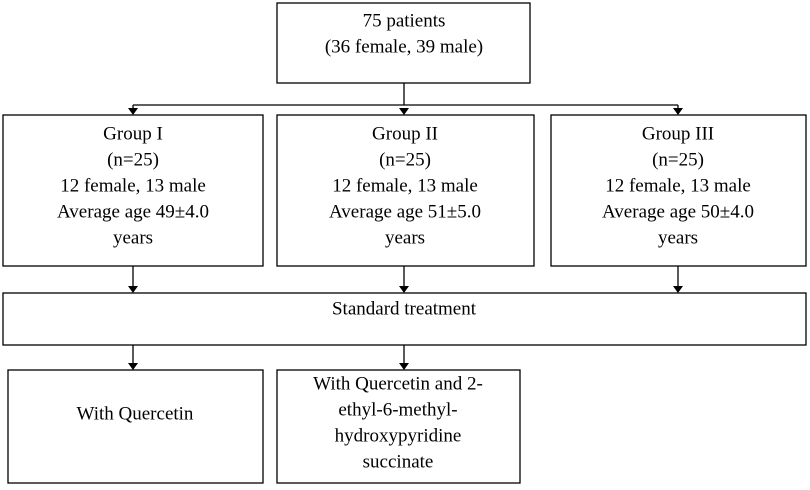 This screenshot has width=810, height=490. What do you see at coordinates (678, 133) in the screenshot?
I see `node-text: Group III` at bounding box center [678, 133].